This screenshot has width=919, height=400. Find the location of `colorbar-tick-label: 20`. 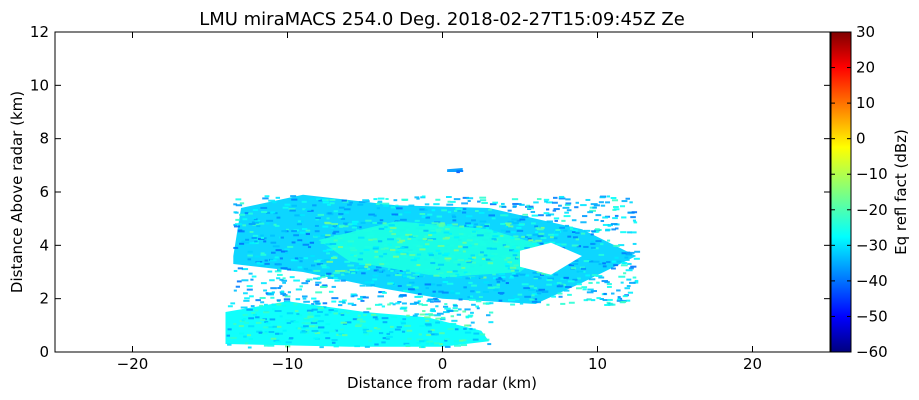

colorbar-tick-label: 20 is located at coordinates (865, 68).